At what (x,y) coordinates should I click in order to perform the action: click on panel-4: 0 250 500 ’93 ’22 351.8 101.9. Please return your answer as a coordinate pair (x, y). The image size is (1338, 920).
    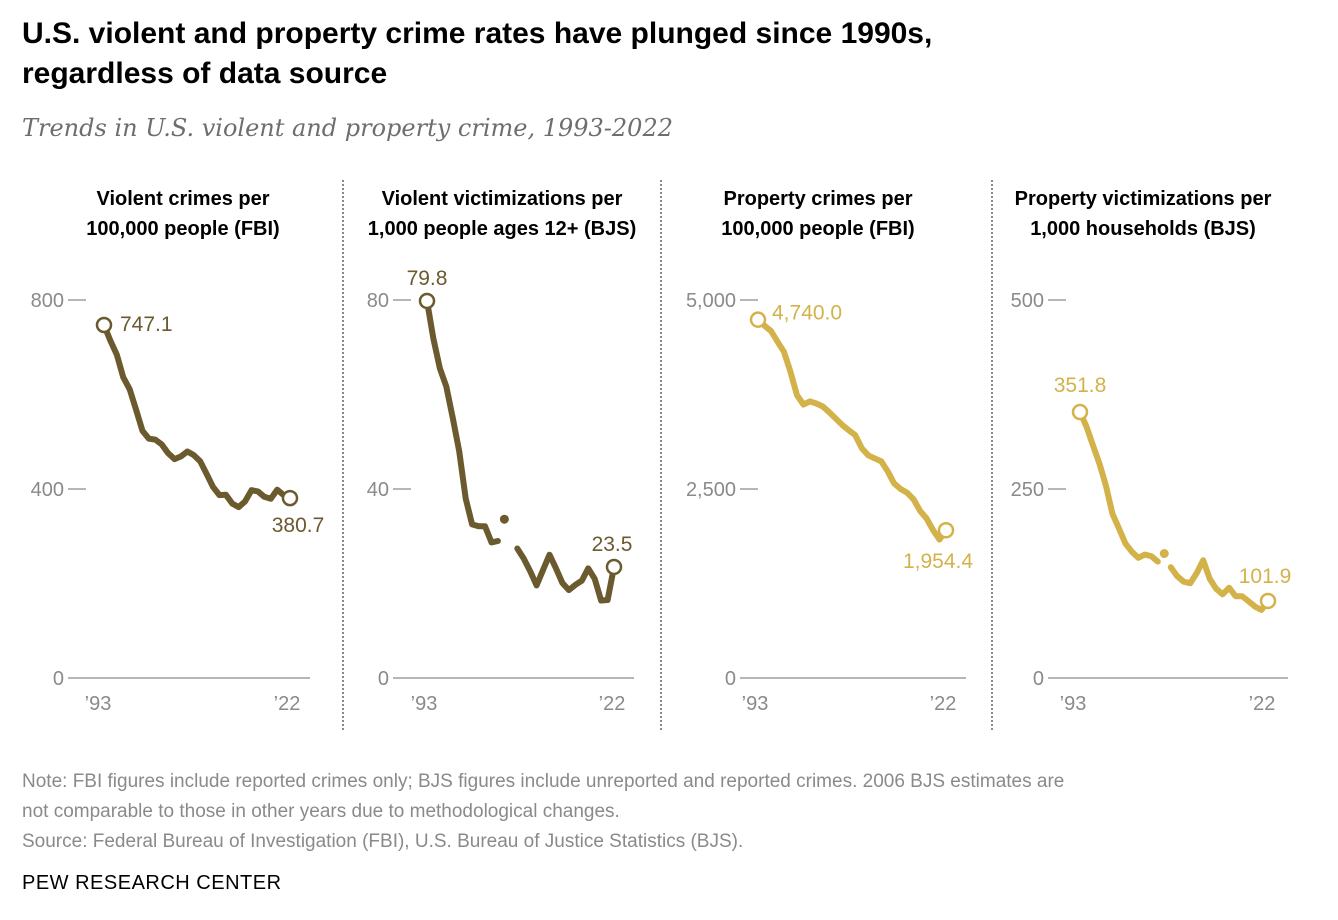
    Looking at the image, I should click on (1151, 502).